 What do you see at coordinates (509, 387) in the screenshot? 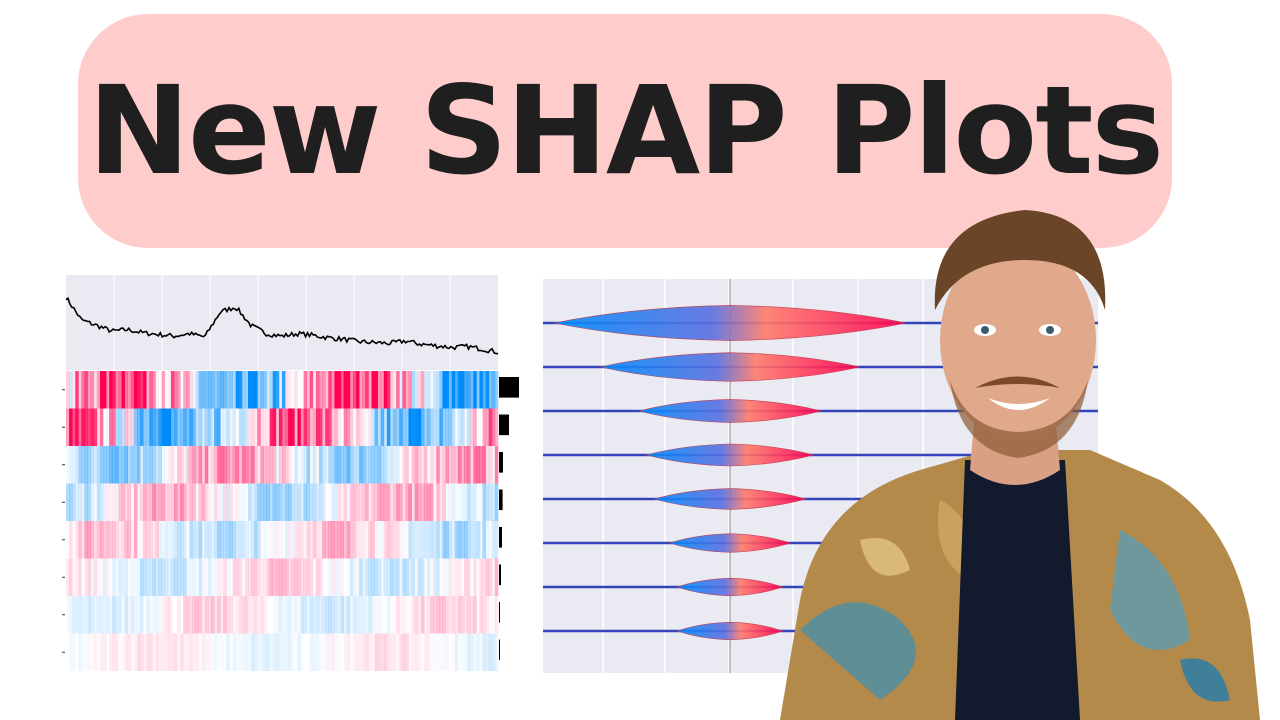
I see `importance-bar` at bounding box center [509, 387].